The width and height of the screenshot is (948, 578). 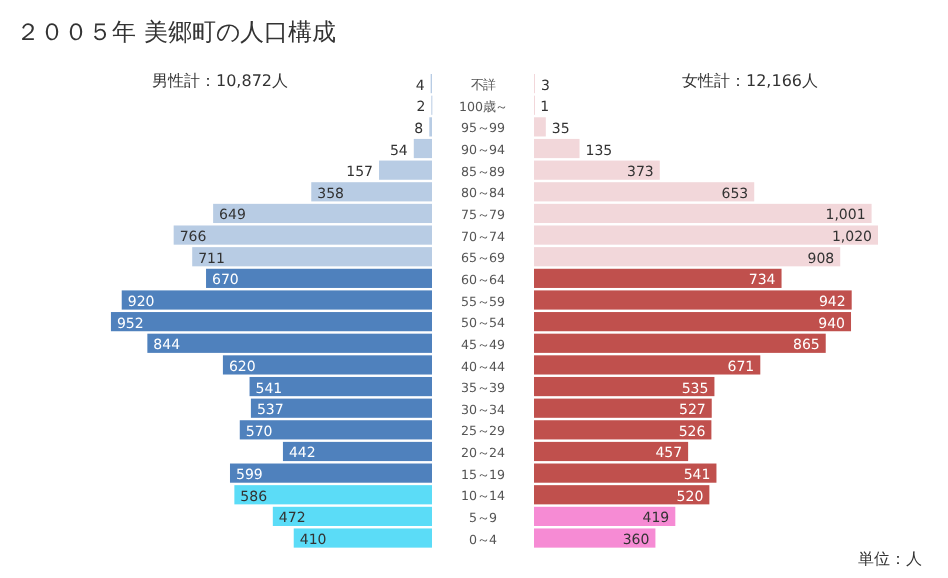 What do you see at coordinates (176, 32) in the screenshot?
I see `title: ２００５年 美郷町の人口構成` at bounding box center [176, 32].